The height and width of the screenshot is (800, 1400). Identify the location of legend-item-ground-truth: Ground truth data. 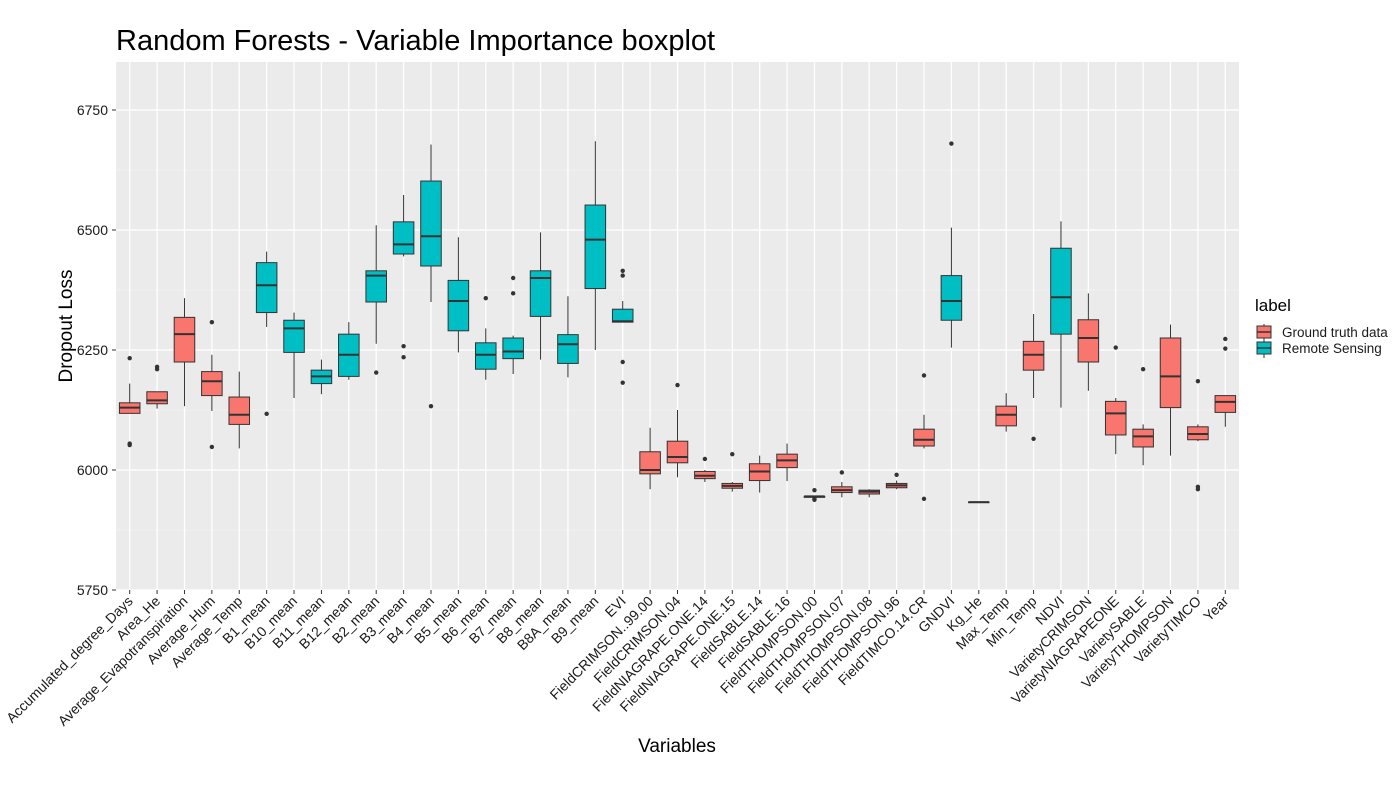
(1322, 333).